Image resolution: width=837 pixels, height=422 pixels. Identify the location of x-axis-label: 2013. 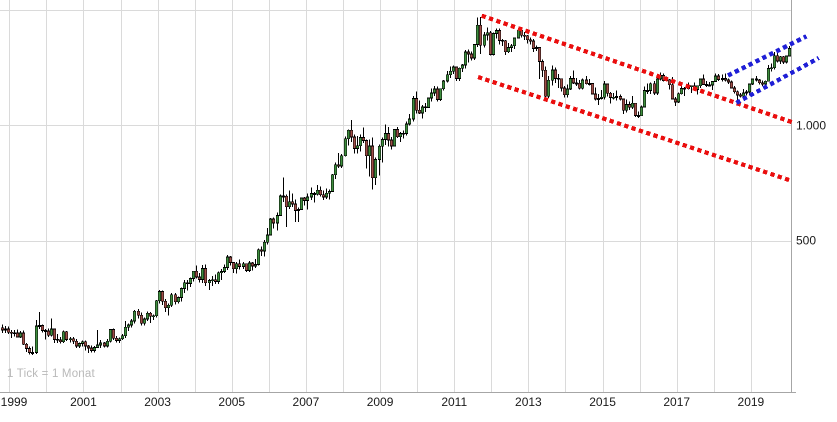
(528, 402).